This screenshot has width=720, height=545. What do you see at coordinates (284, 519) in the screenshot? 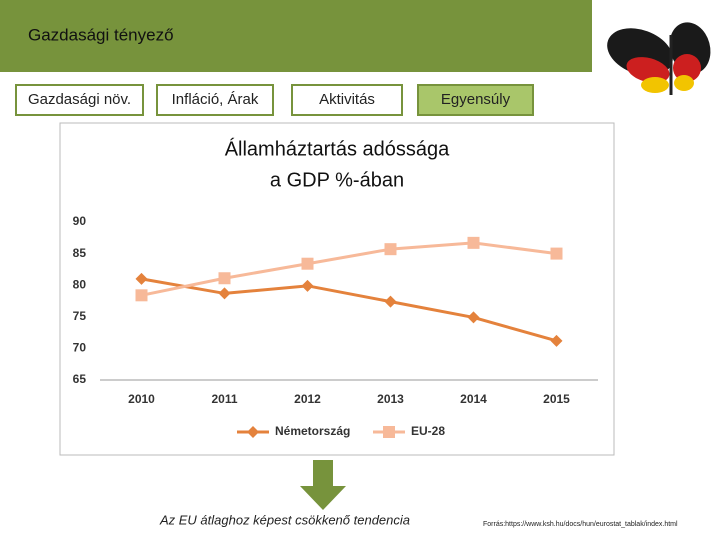
I see `caption: Az EU átlaghoz képest csökkenő tendencia` at bounding box center [284, 519].